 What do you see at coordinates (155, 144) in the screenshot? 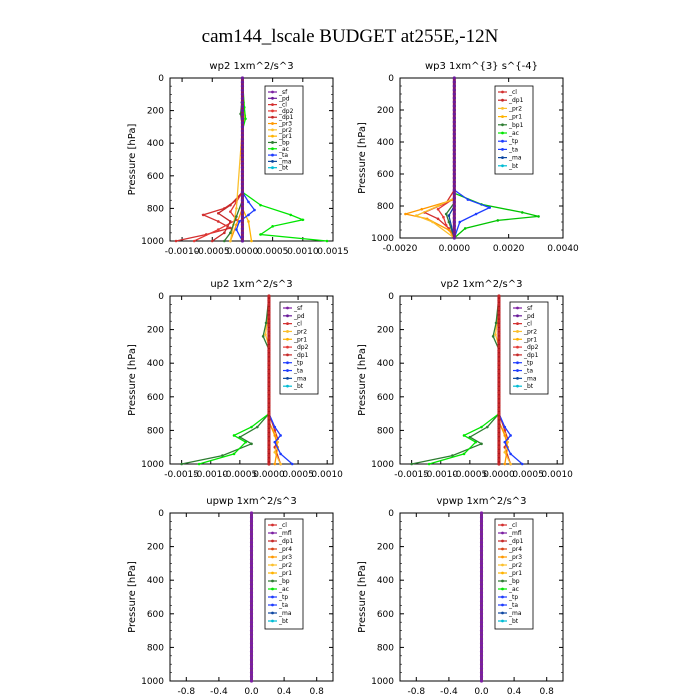
I see `y-tick-label: 400` at bounding box center [155, 144].